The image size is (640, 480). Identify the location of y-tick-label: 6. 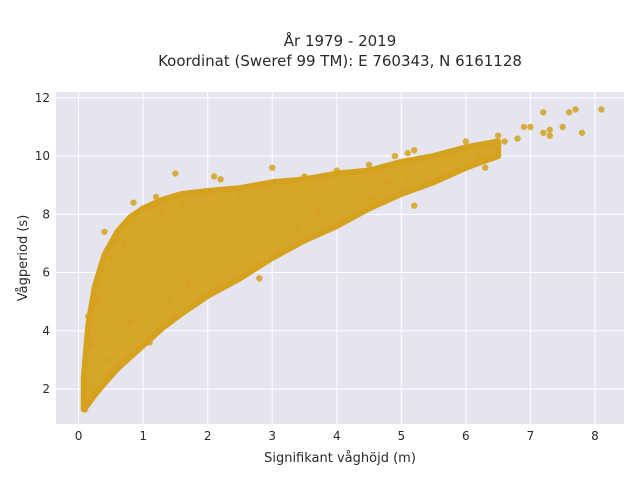
(46, 273).